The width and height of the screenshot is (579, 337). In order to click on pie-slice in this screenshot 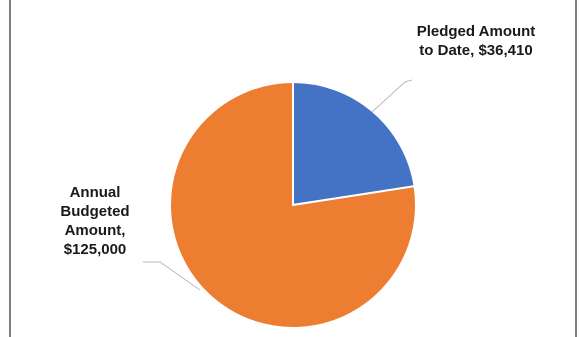, I will do `click(354, 143)`.